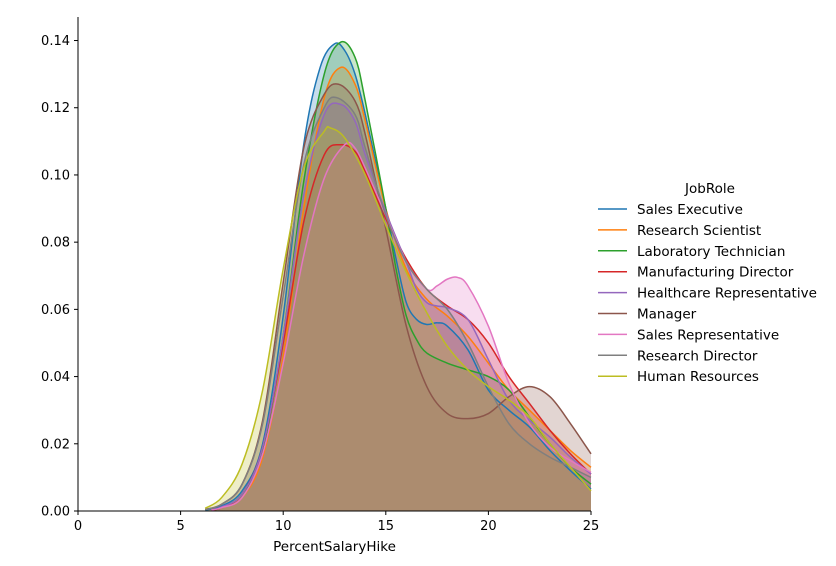 This screenshot has height=566, width=836. Describe the element at coordinates (698, 377) in the screenshot. I see `legend-label: Human Resources` at that location.